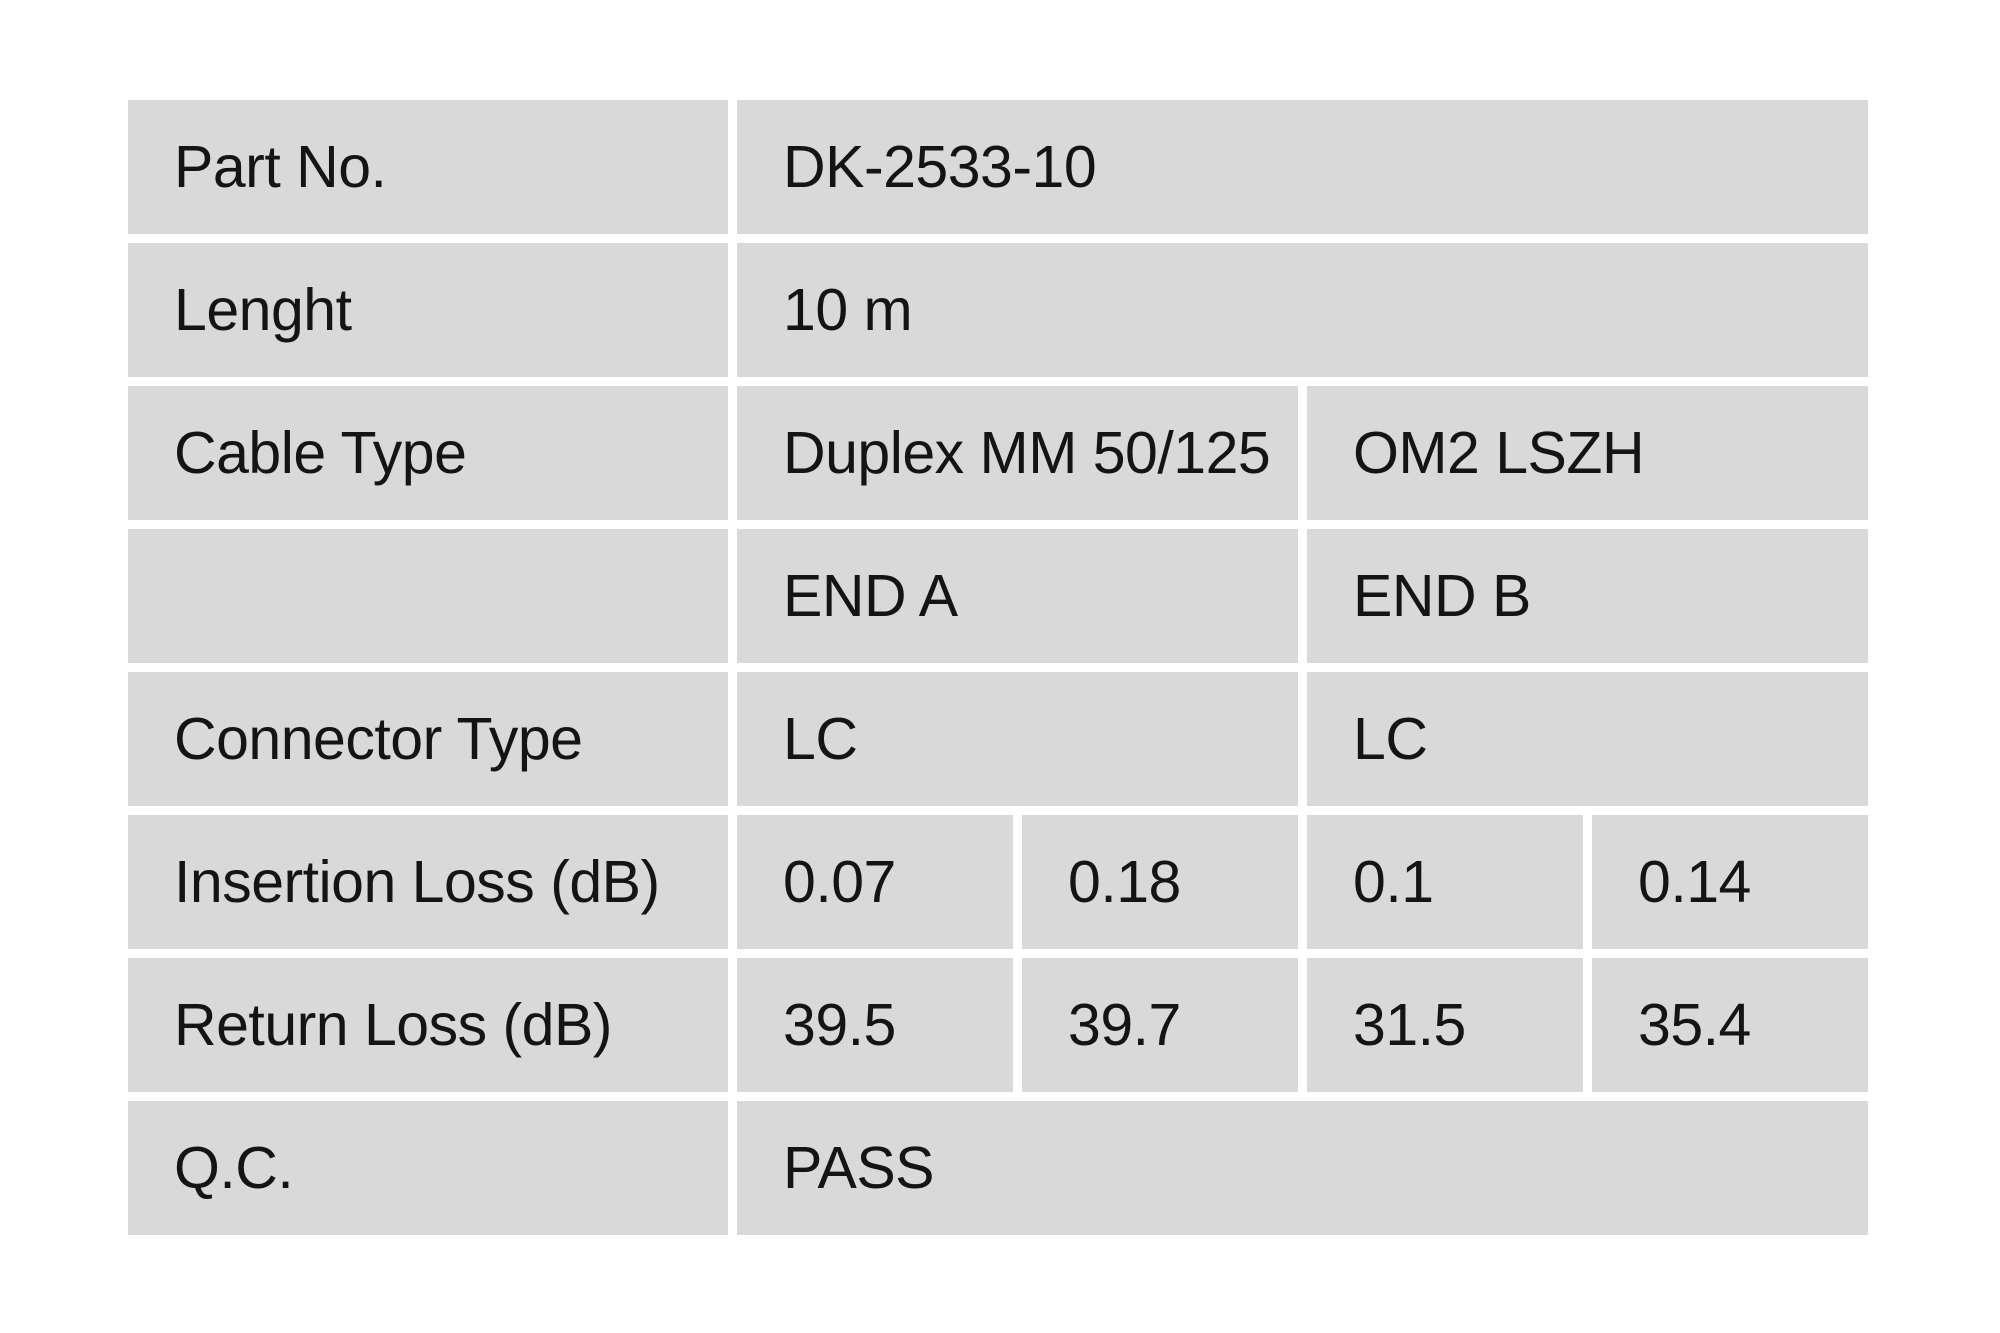 Image resolution: width=2000 pixels, height=1333 pixels. Describe the element at coordinates (428, 1168) in the screenshot. I see `row-label-cell-qc: Q.C.` at that location.